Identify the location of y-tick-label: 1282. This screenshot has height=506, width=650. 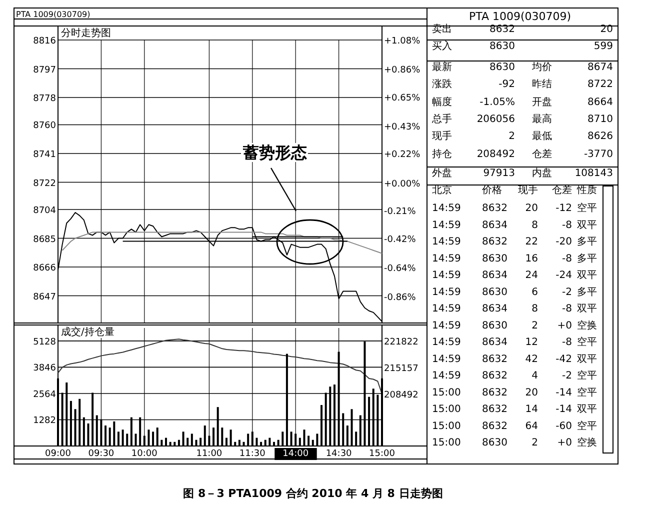
(44, 421).